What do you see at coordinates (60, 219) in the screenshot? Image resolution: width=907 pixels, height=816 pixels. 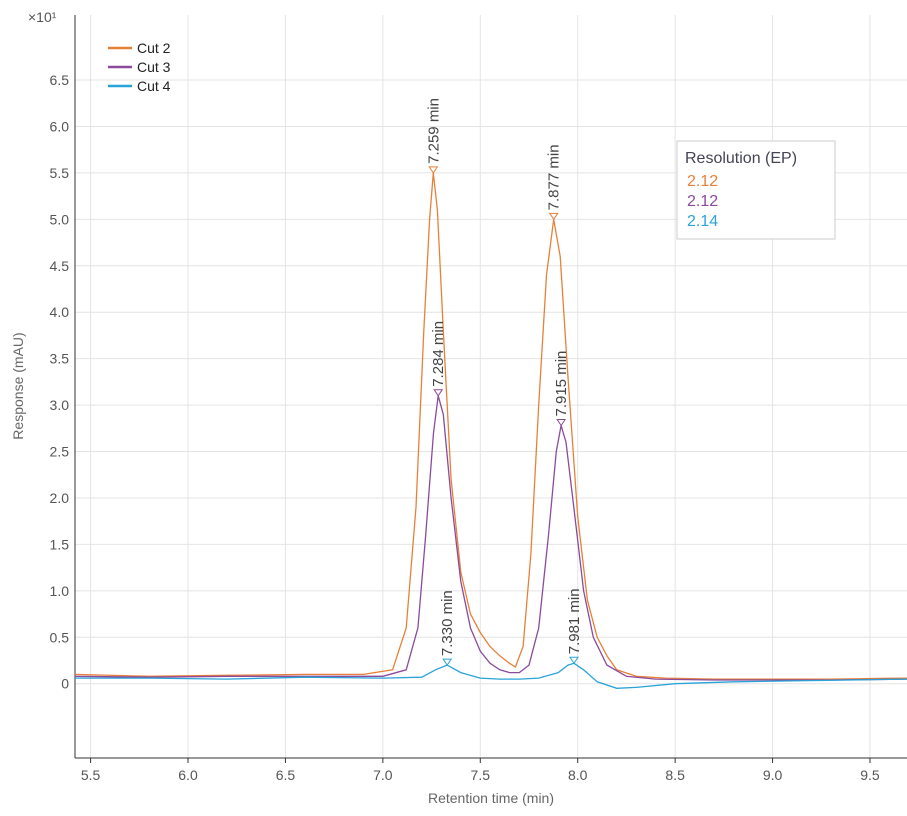 I see `y-tick-label: 5.0` at bounding box center [60, 219].